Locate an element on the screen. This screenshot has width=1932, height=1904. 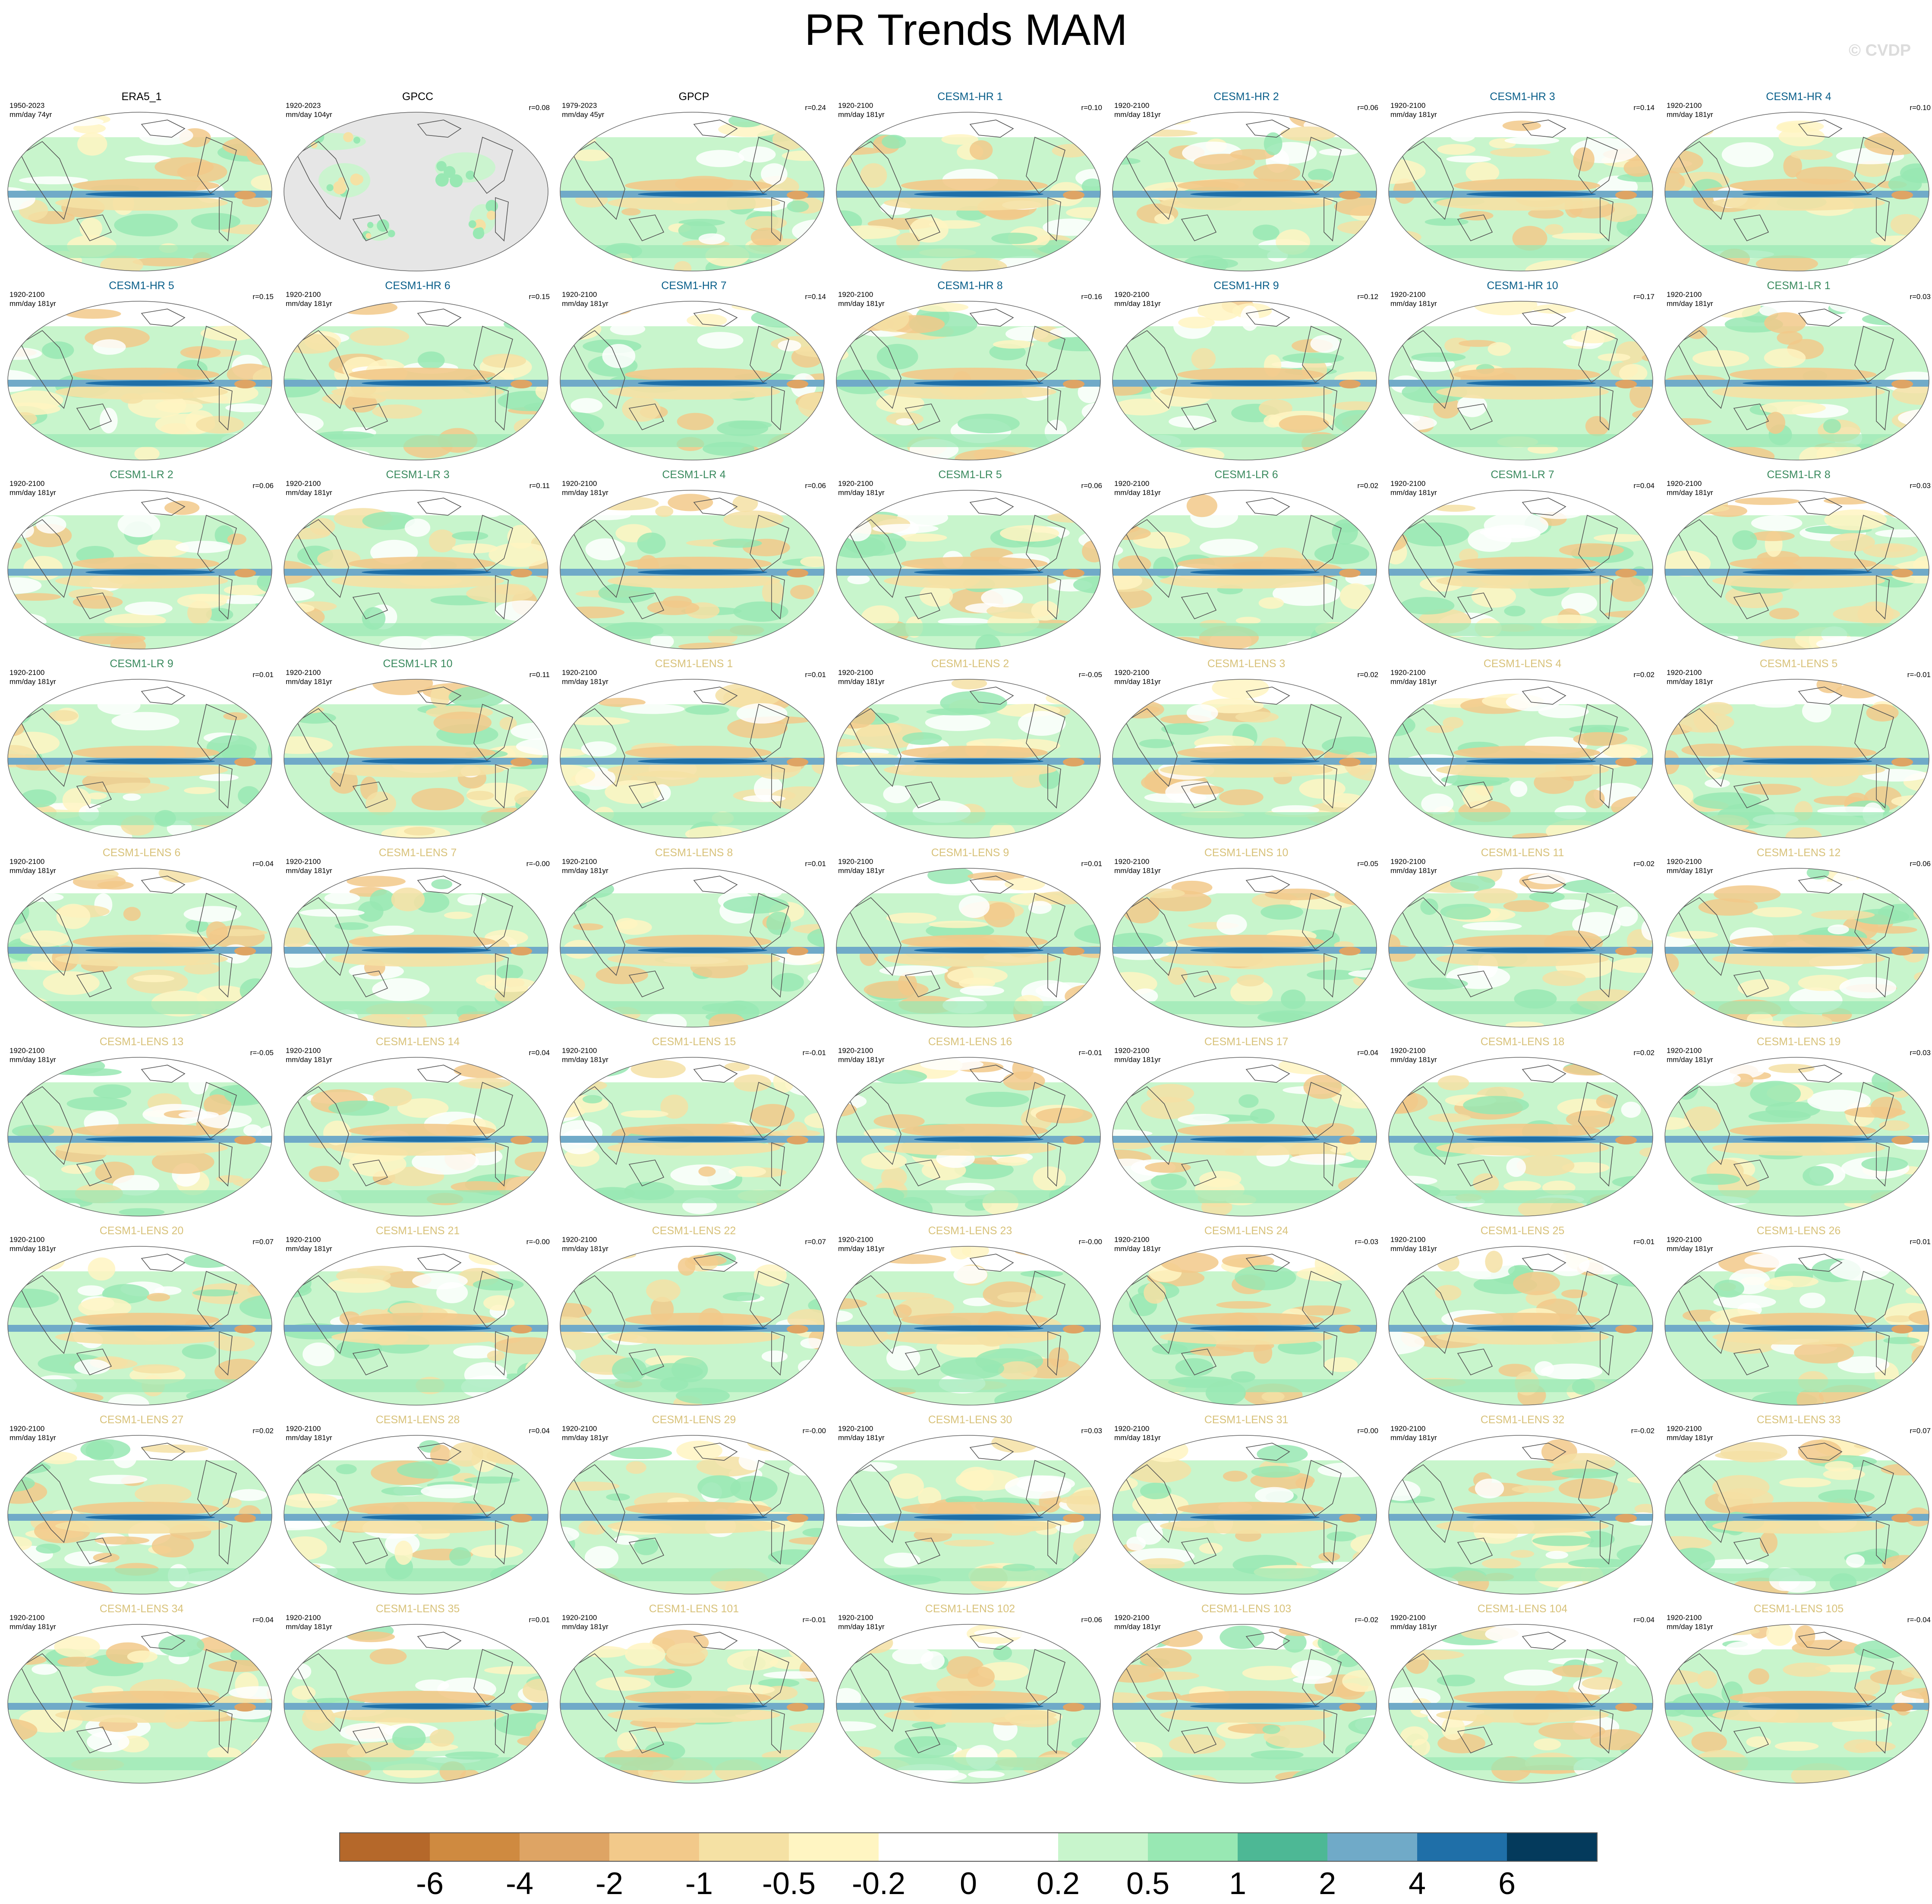
panel-correlation: r=0.06 is located at coordinates (816, 486).